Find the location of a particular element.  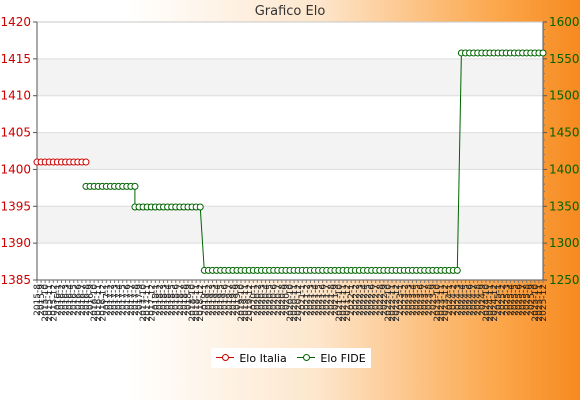

x-axis-tick-label: 2018-12 is located at coordinates (201, 303).